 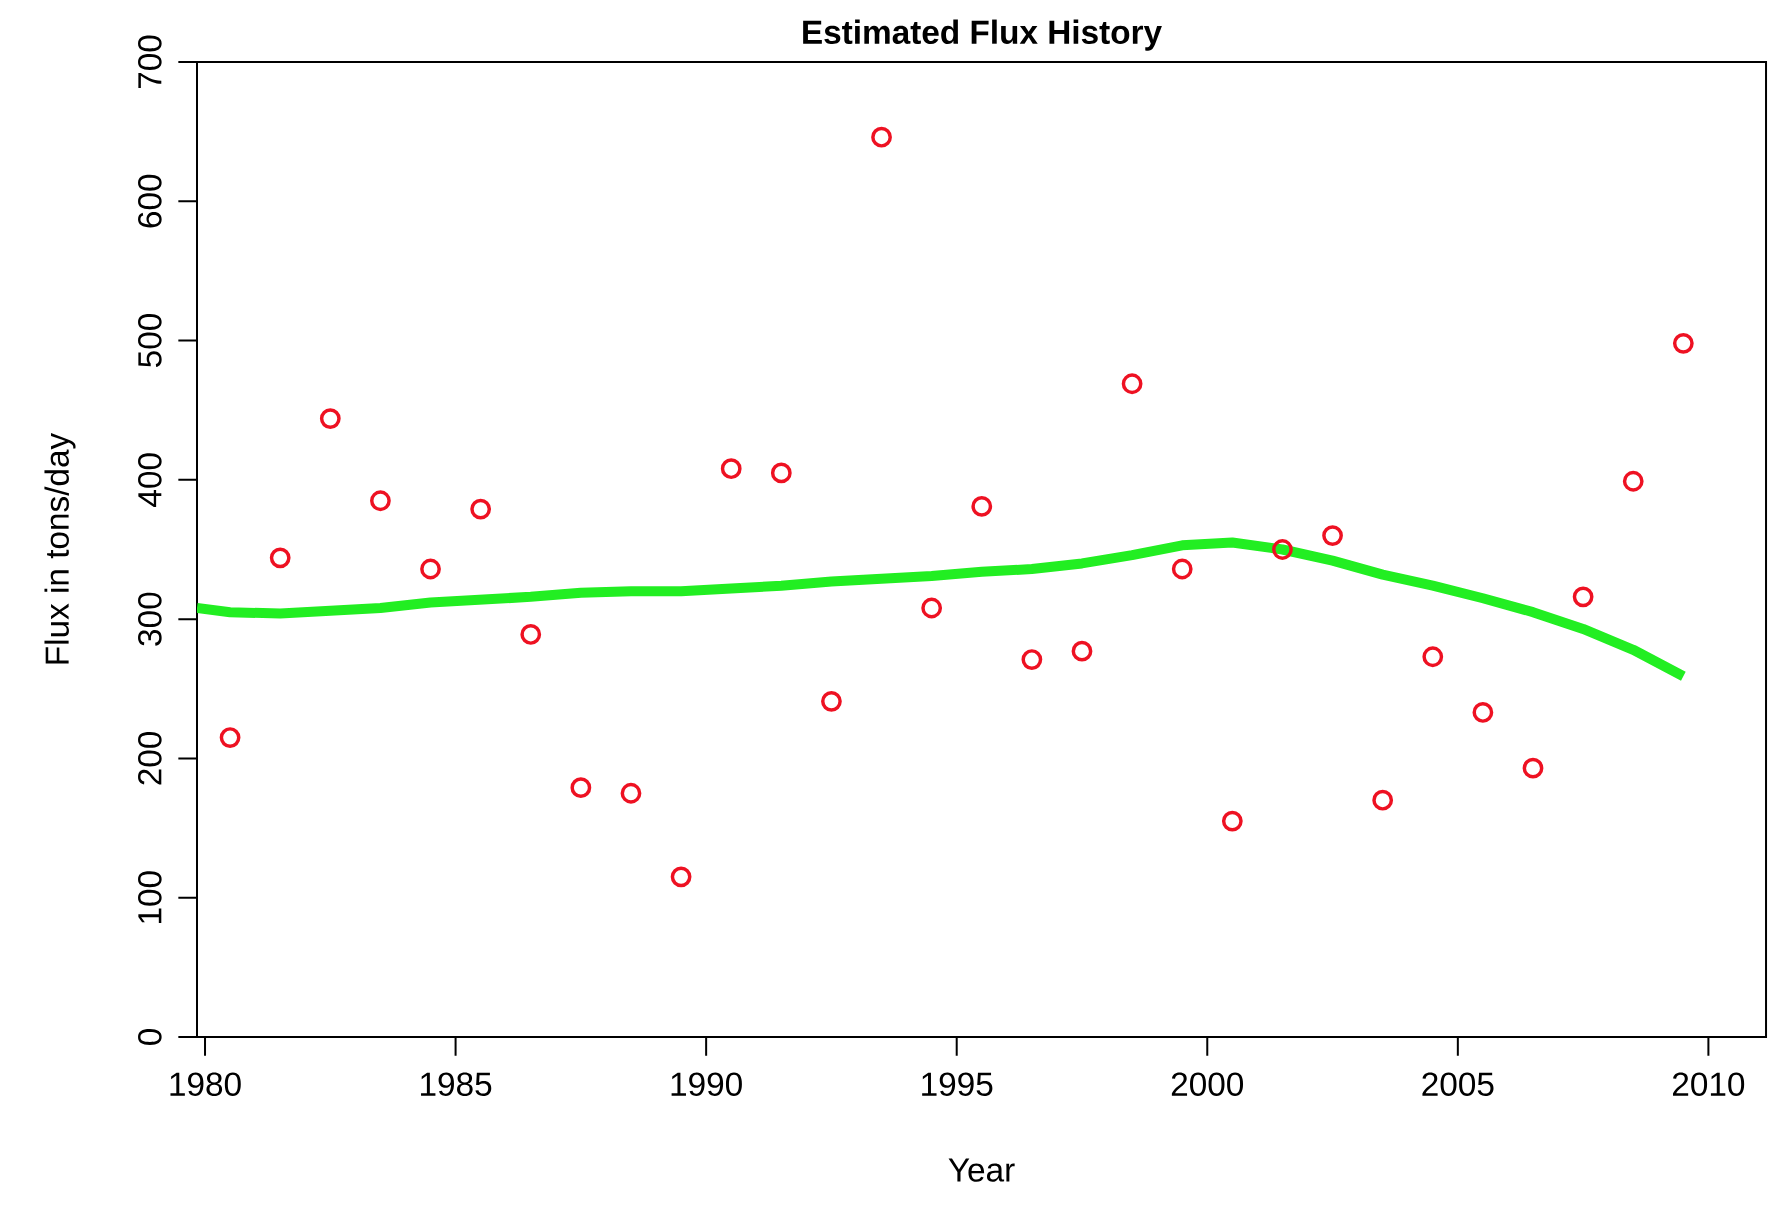 What do you see at coordinates (150, 341) in the screenshot?
I see `y-tick-label: 500` at bounding box center [150, 341].